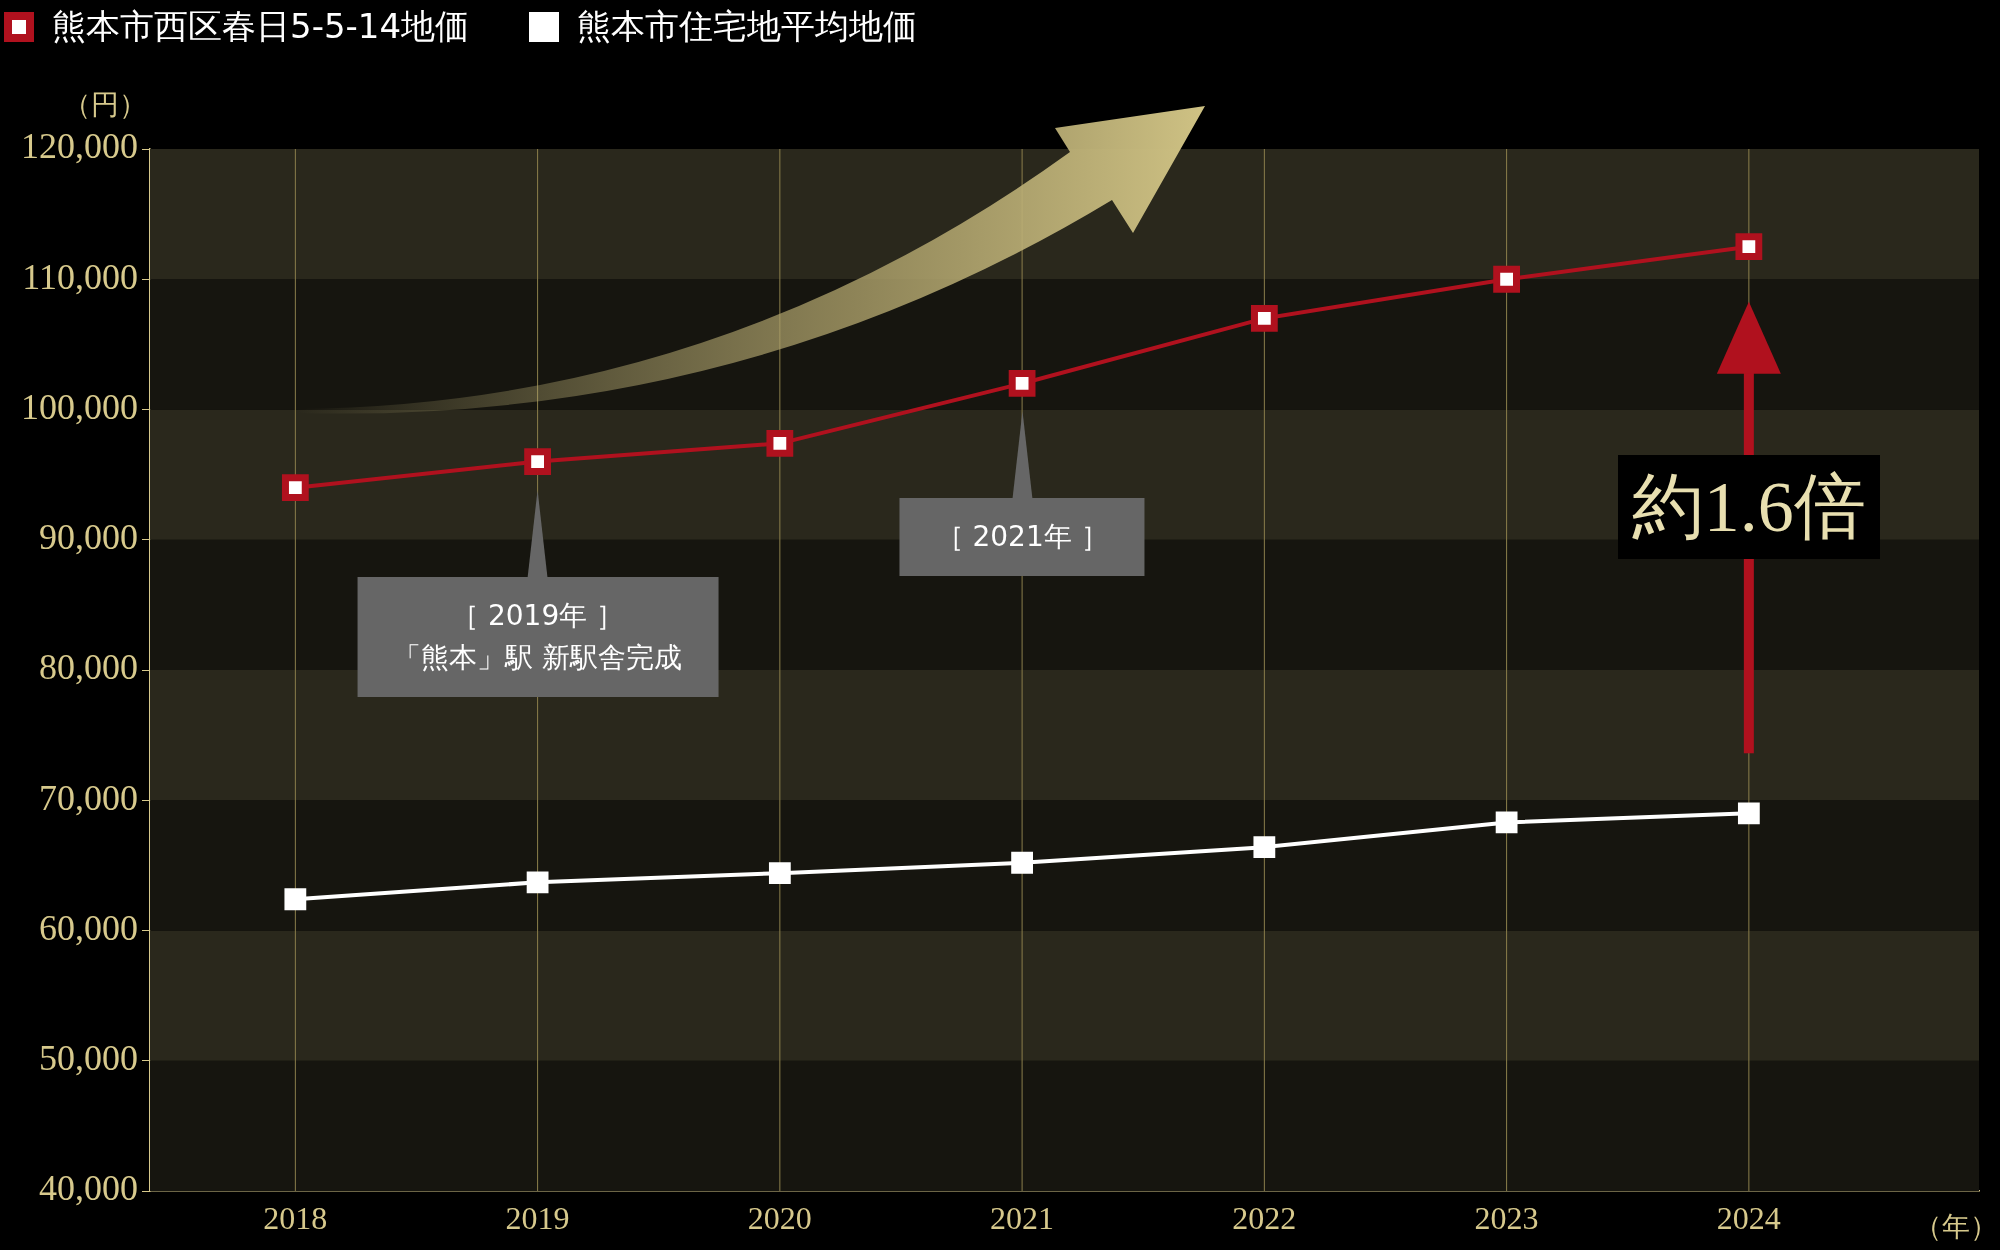 This screenshot has height=1250, width=2000. What do you see at coordinates (538, 657) in the screenshot?
I see `annotation: 「熊本」駅 新駅舎完成` at bounding box center [538, 657].